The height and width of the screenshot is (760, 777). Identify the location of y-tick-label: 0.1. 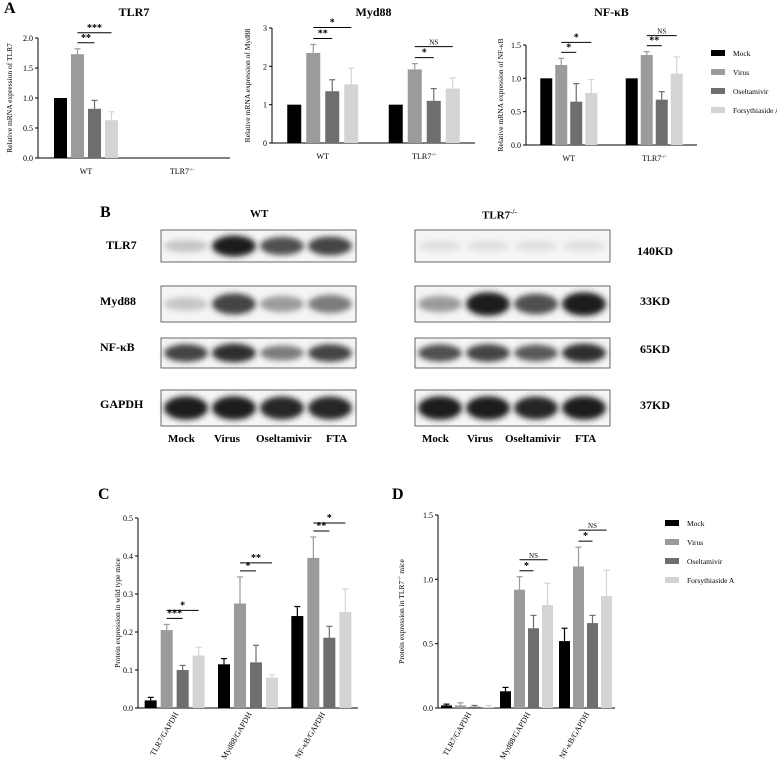
(128, 670).